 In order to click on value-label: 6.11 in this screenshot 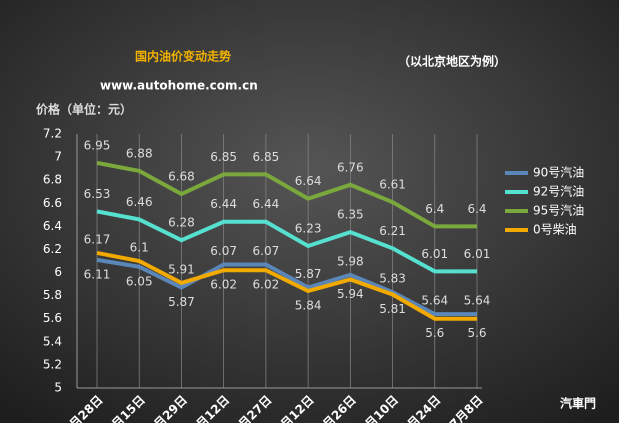, I will do `click(97, 274)`.